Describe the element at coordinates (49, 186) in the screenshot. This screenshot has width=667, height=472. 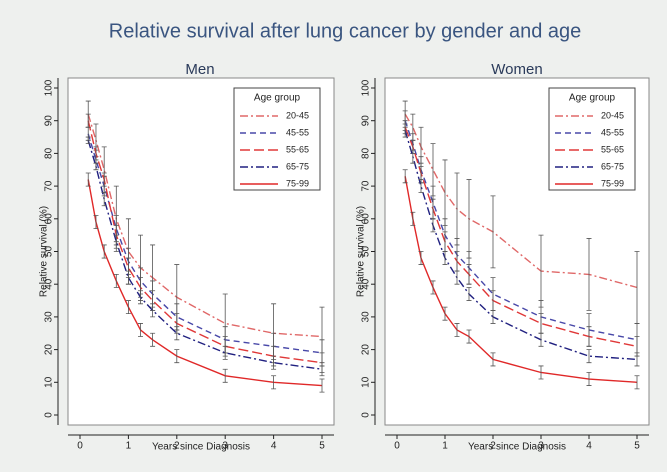
I see `y-tick-label: 70` at that location.